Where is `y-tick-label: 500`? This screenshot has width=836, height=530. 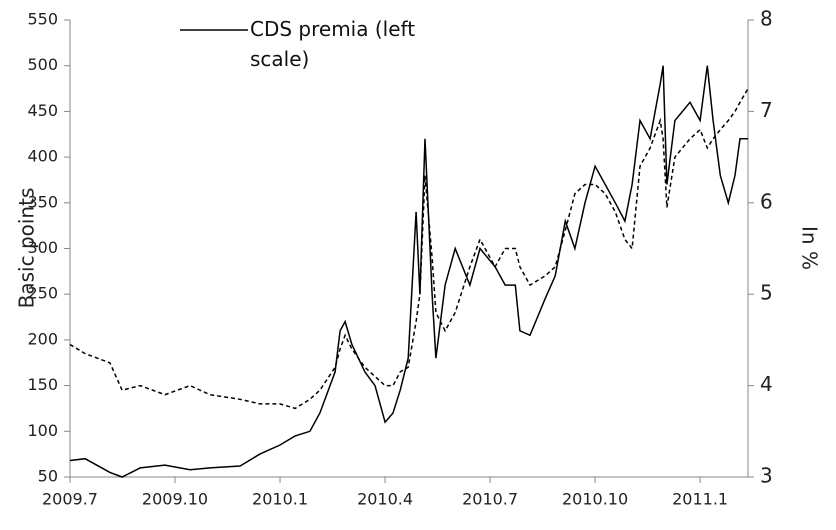
y-tick-label: 500 is located at coordinates (42, 64).